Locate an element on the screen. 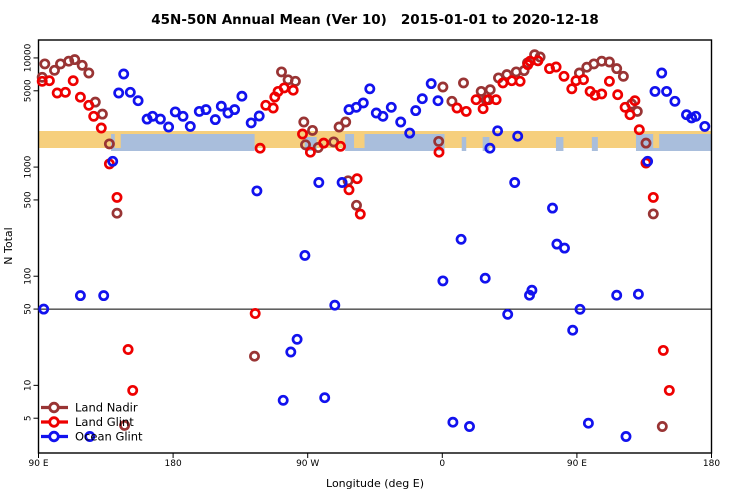  y-tick-label: 1000 is located at coordinates (29, 166).